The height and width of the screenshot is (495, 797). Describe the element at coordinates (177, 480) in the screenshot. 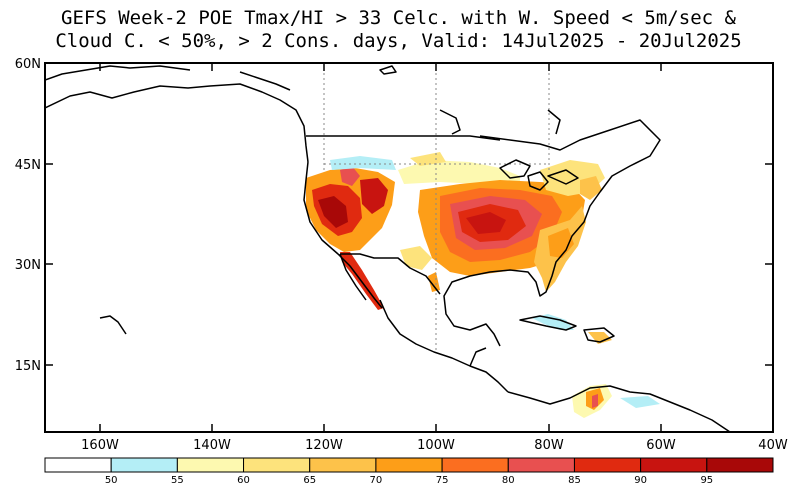

I see `colorbar-label: 55` at that location.